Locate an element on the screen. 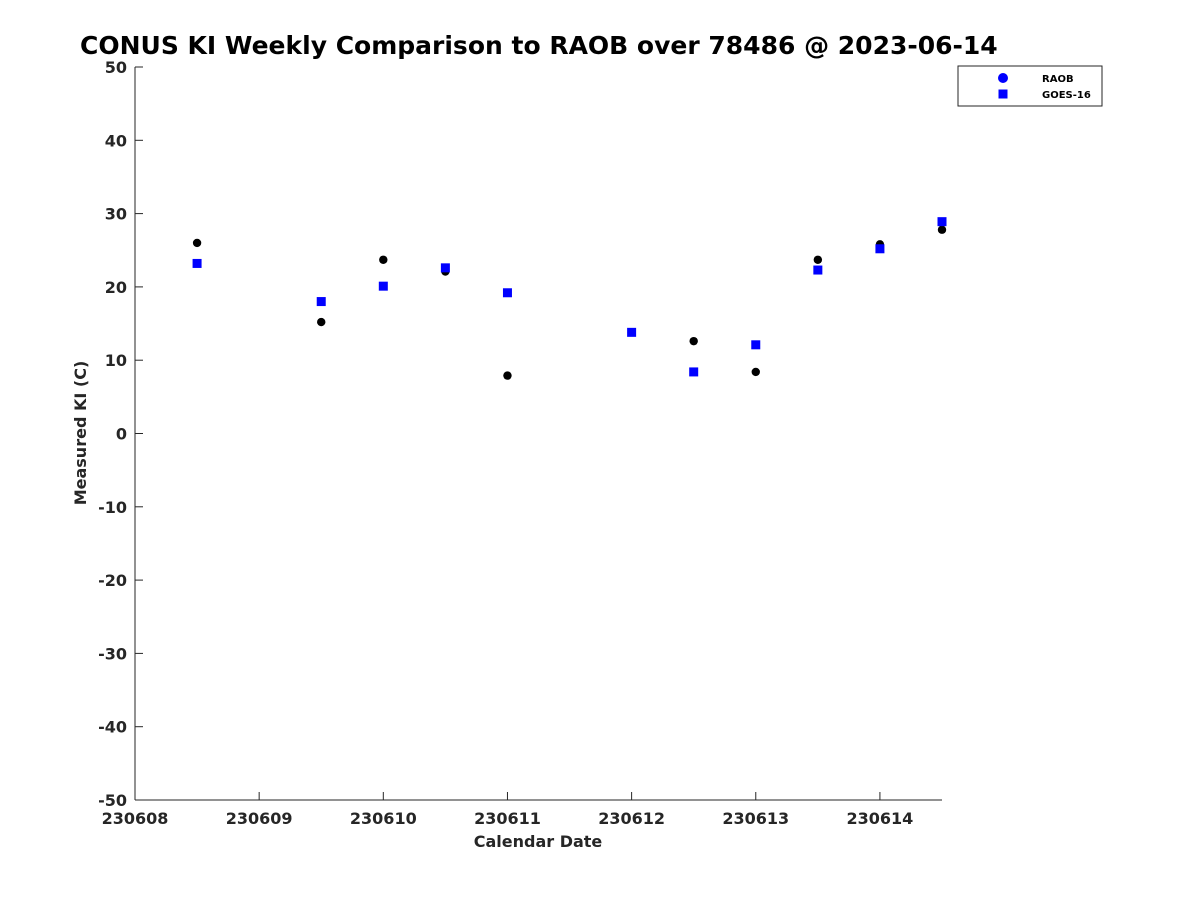 This screenshot has width=1200, height=900. legend-entries: RAOB GOES-16 is located at coordinates (1044, 87).